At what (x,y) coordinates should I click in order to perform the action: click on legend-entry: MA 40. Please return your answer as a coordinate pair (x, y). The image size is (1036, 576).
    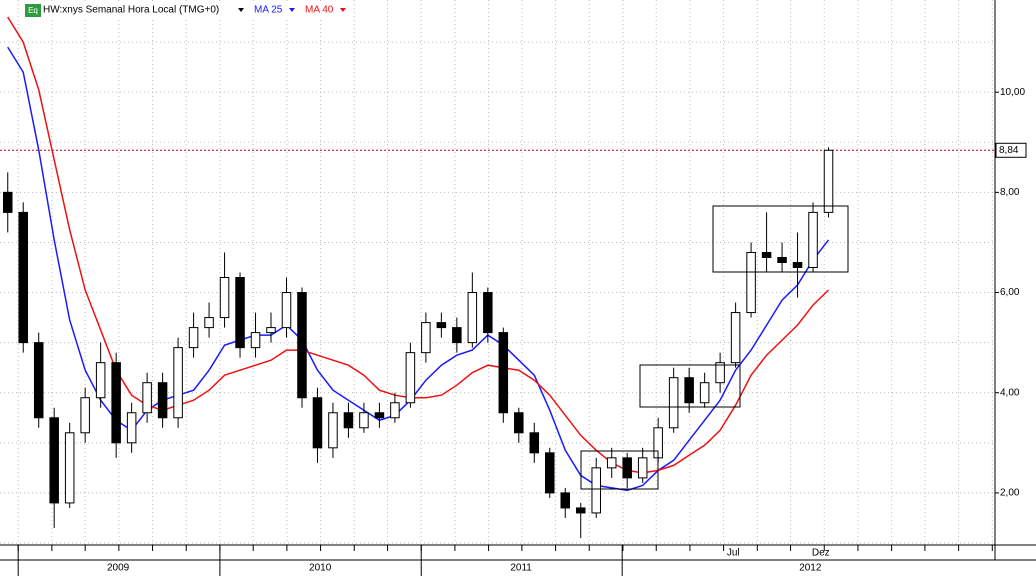
    Looking at the image, I should click on (319, 10).